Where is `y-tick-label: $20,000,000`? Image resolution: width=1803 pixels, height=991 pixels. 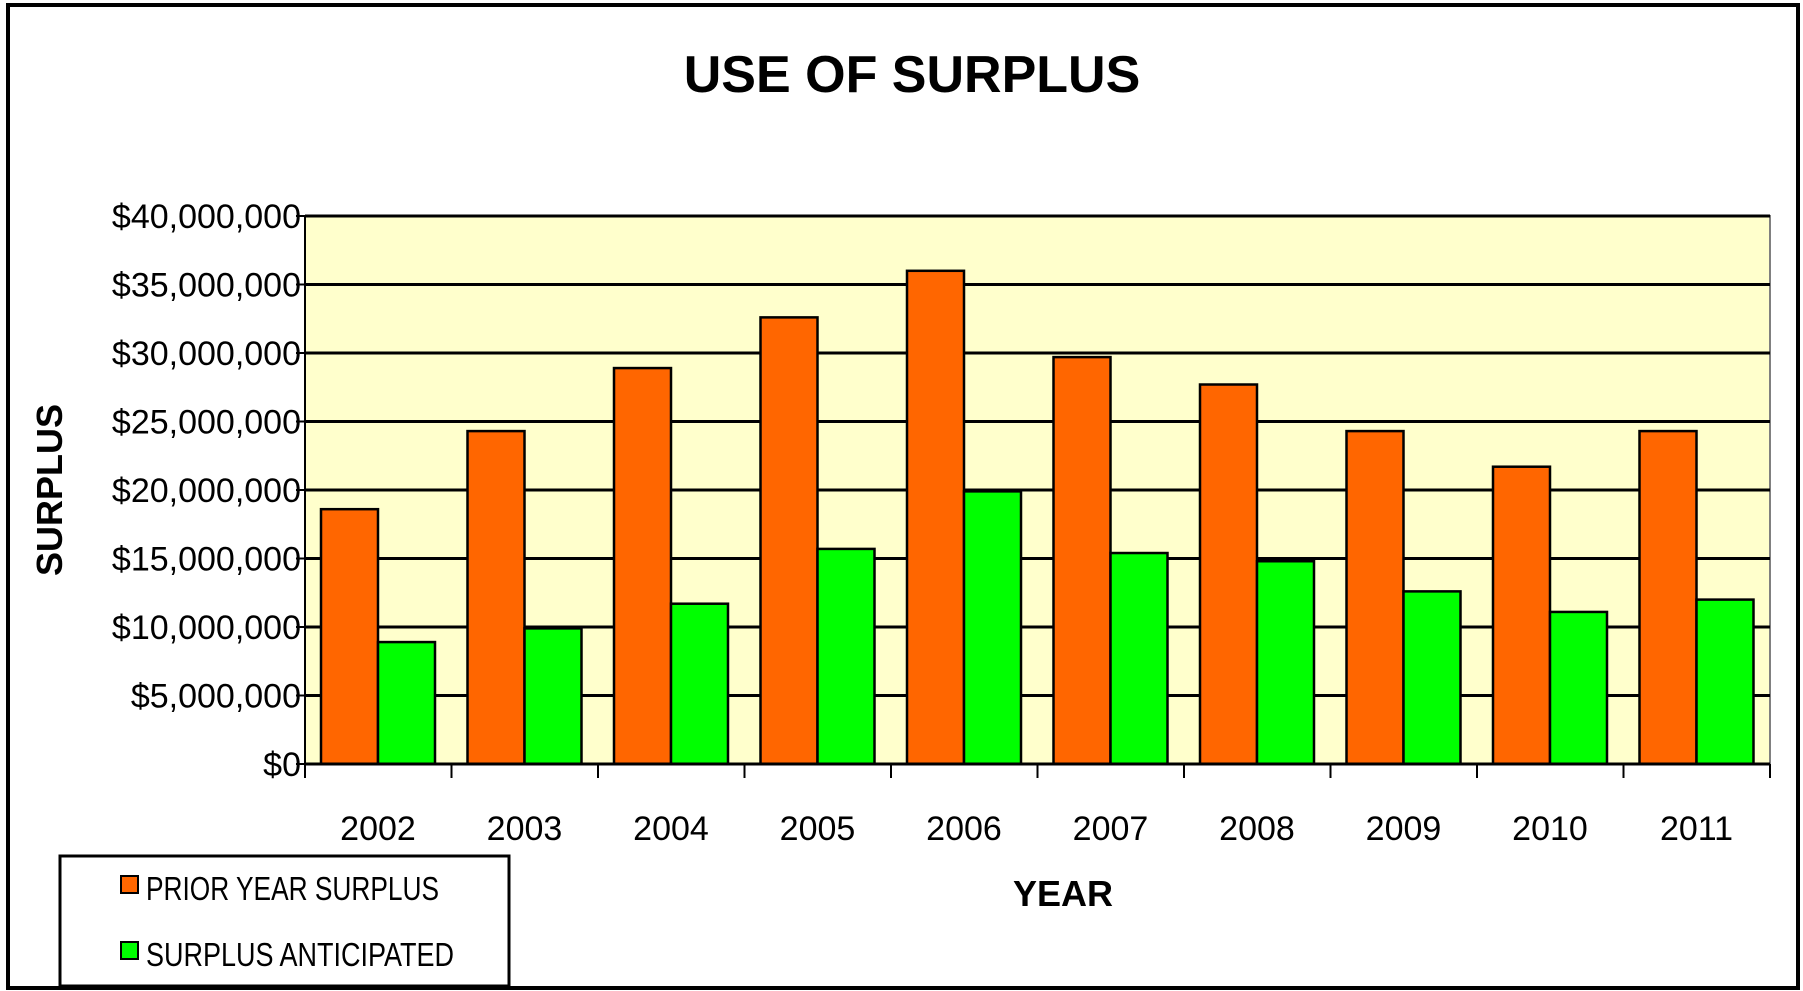
y-tick-label: $20,000,000 is located at coordinates (206, 491).